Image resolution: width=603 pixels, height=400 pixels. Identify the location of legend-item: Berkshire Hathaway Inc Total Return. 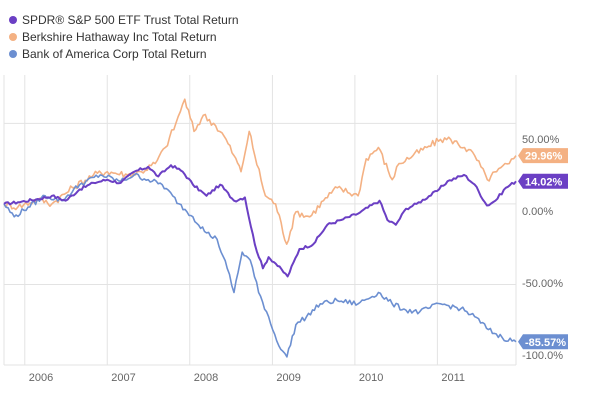
(113, 37).